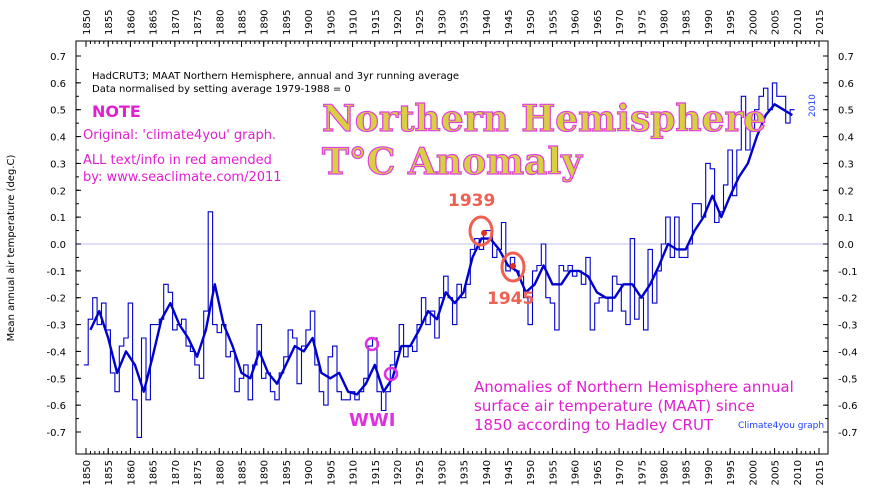  Describe the element at coordinates (265, 472) in the screenshot. I see `x-tick-label-bottom: 1890` at that location.